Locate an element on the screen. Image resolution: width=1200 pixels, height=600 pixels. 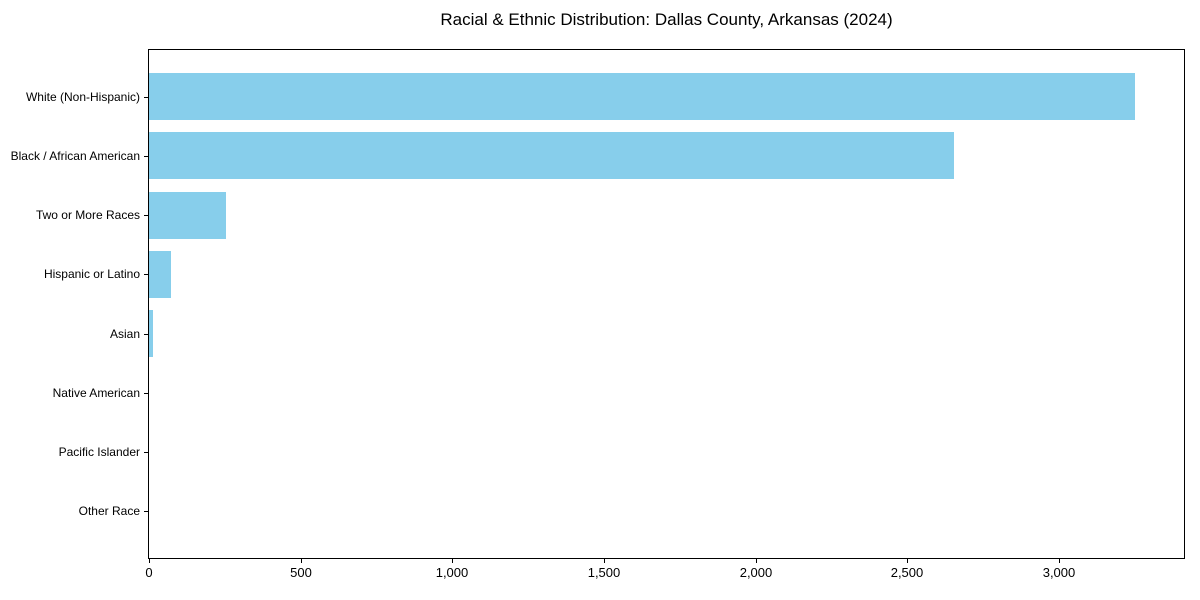
x-axis-label: 1,000 is located at coordinates (452, 572).